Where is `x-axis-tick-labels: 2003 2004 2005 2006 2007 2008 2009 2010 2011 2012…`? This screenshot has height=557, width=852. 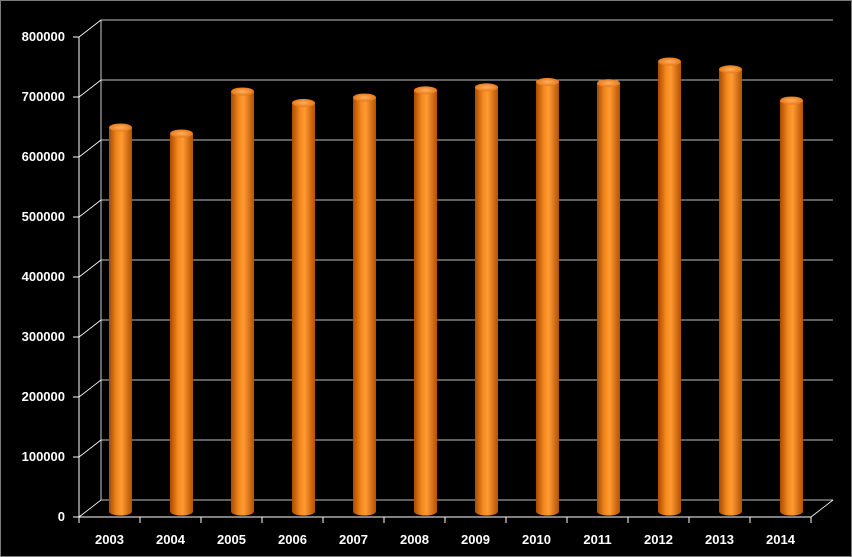
x-axis-tick-labels: 2003 2004 2005 2006 2007 2008 2009 2010 2011 2012… is located at coordinates (445, 539).